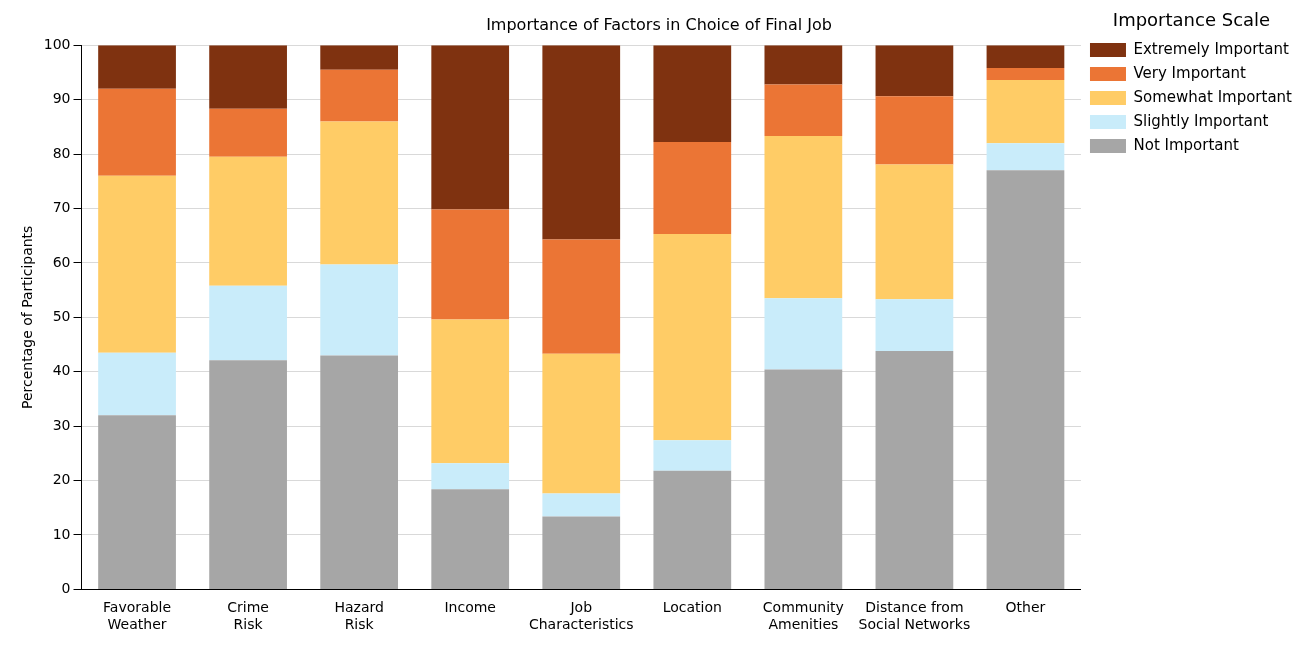  Describe the element at coordinates (61, 370) in the screenshot. I see `y-tick-label: 40` at that location.